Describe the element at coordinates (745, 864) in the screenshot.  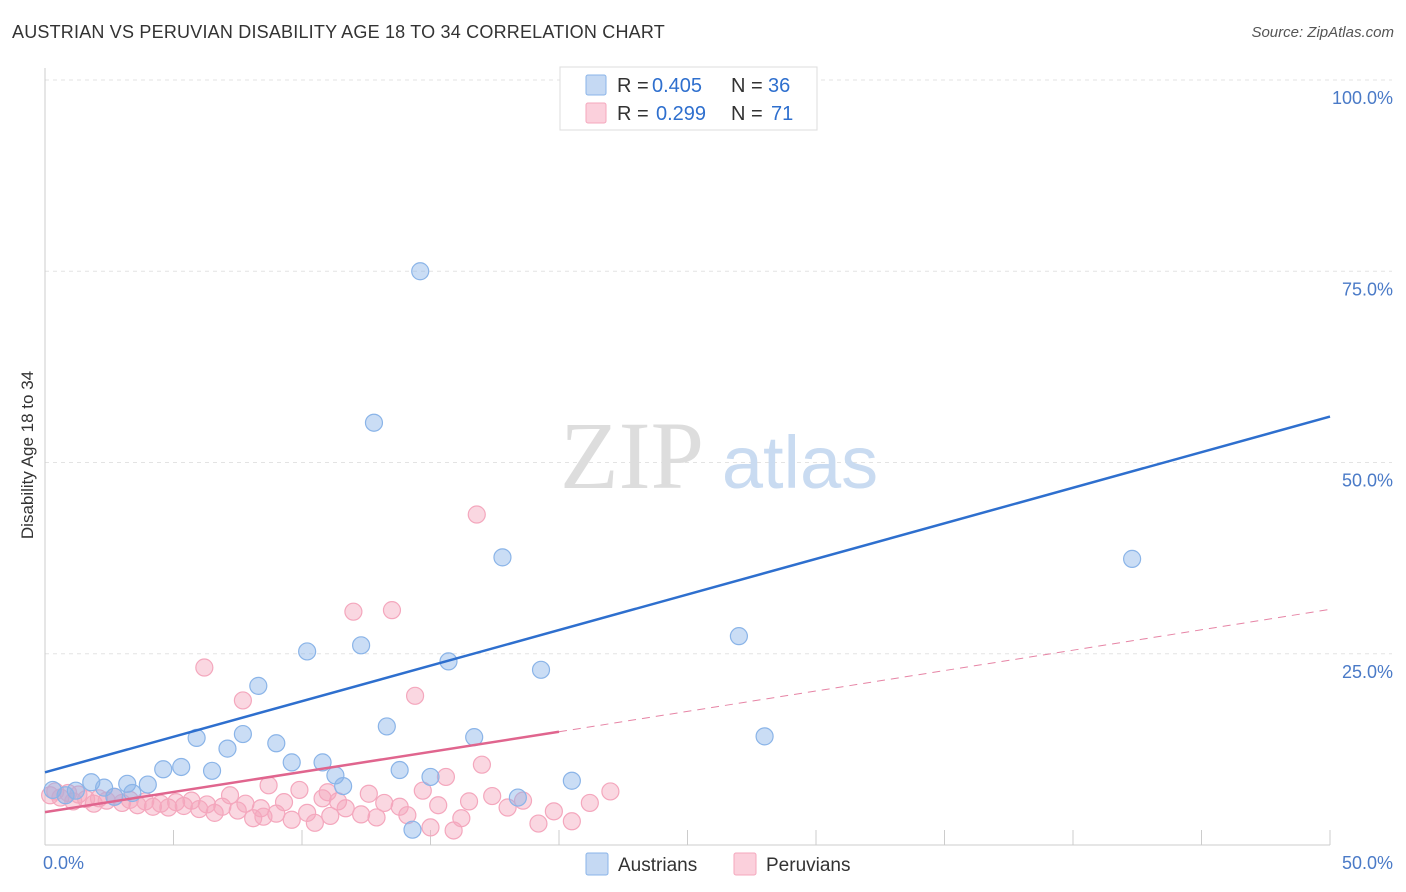
I see `bottom-legend-peruvians-swatch` at that location.